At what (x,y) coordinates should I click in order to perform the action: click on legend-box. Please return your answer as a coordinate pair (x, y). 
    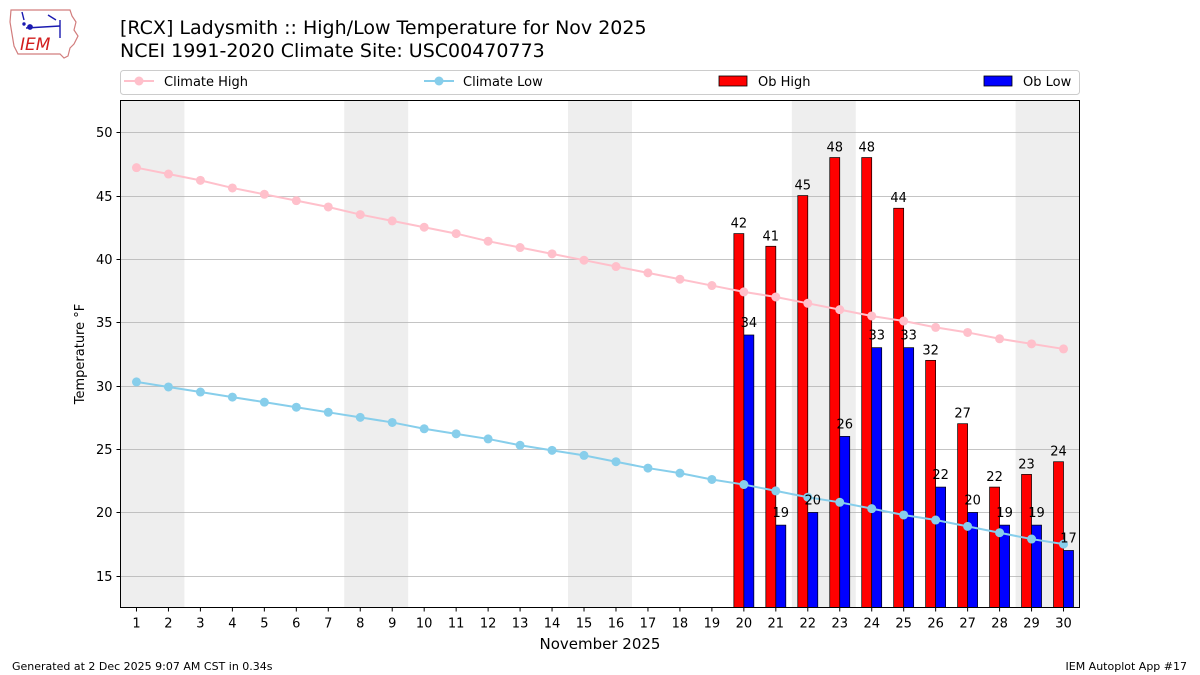
    Looking at the image, I should click on (600, 82).